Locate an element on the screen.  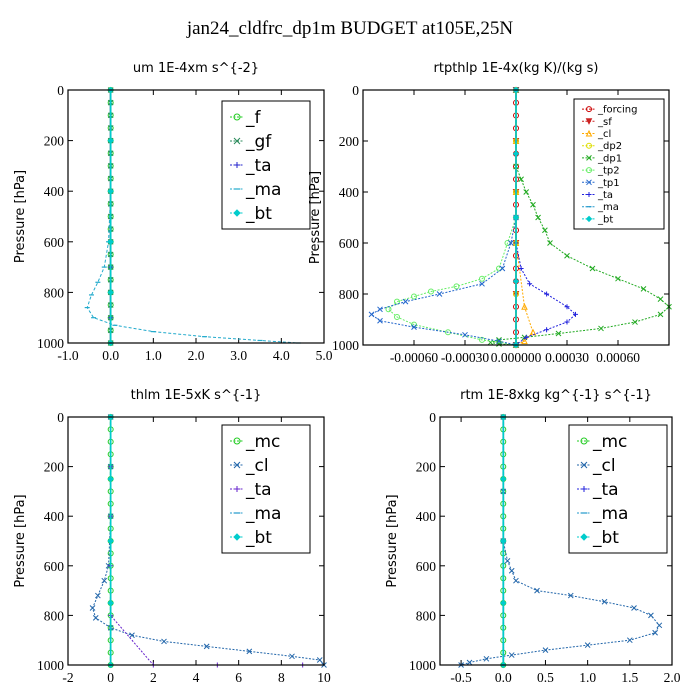
series-line is located at coordinates (443, 218).